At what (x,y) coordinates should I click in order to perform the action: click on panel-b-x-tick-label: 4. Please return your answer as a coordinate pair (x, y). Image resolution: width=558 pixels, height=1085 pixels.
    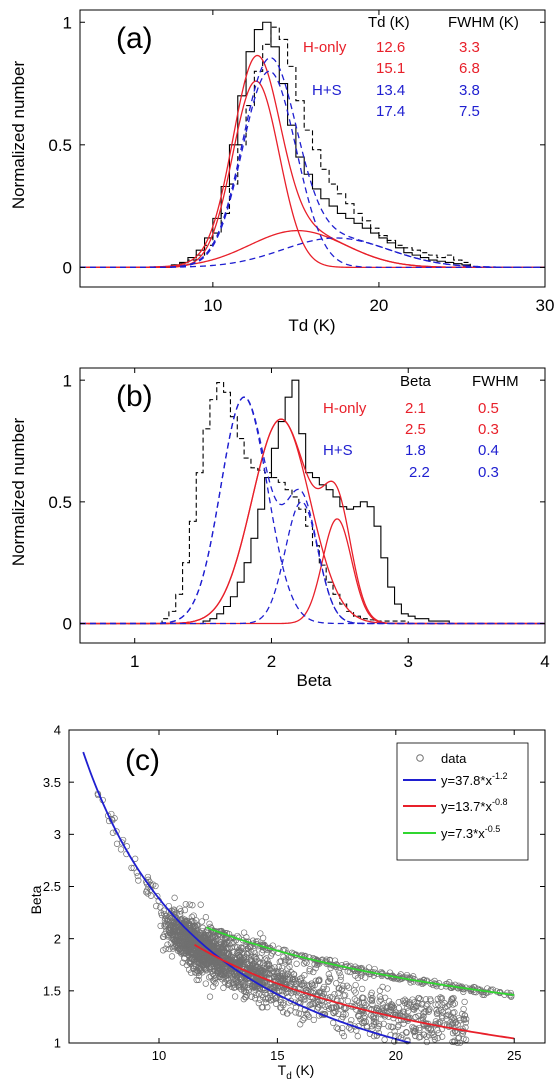
    Looking at the image, I should click on (544, 661).